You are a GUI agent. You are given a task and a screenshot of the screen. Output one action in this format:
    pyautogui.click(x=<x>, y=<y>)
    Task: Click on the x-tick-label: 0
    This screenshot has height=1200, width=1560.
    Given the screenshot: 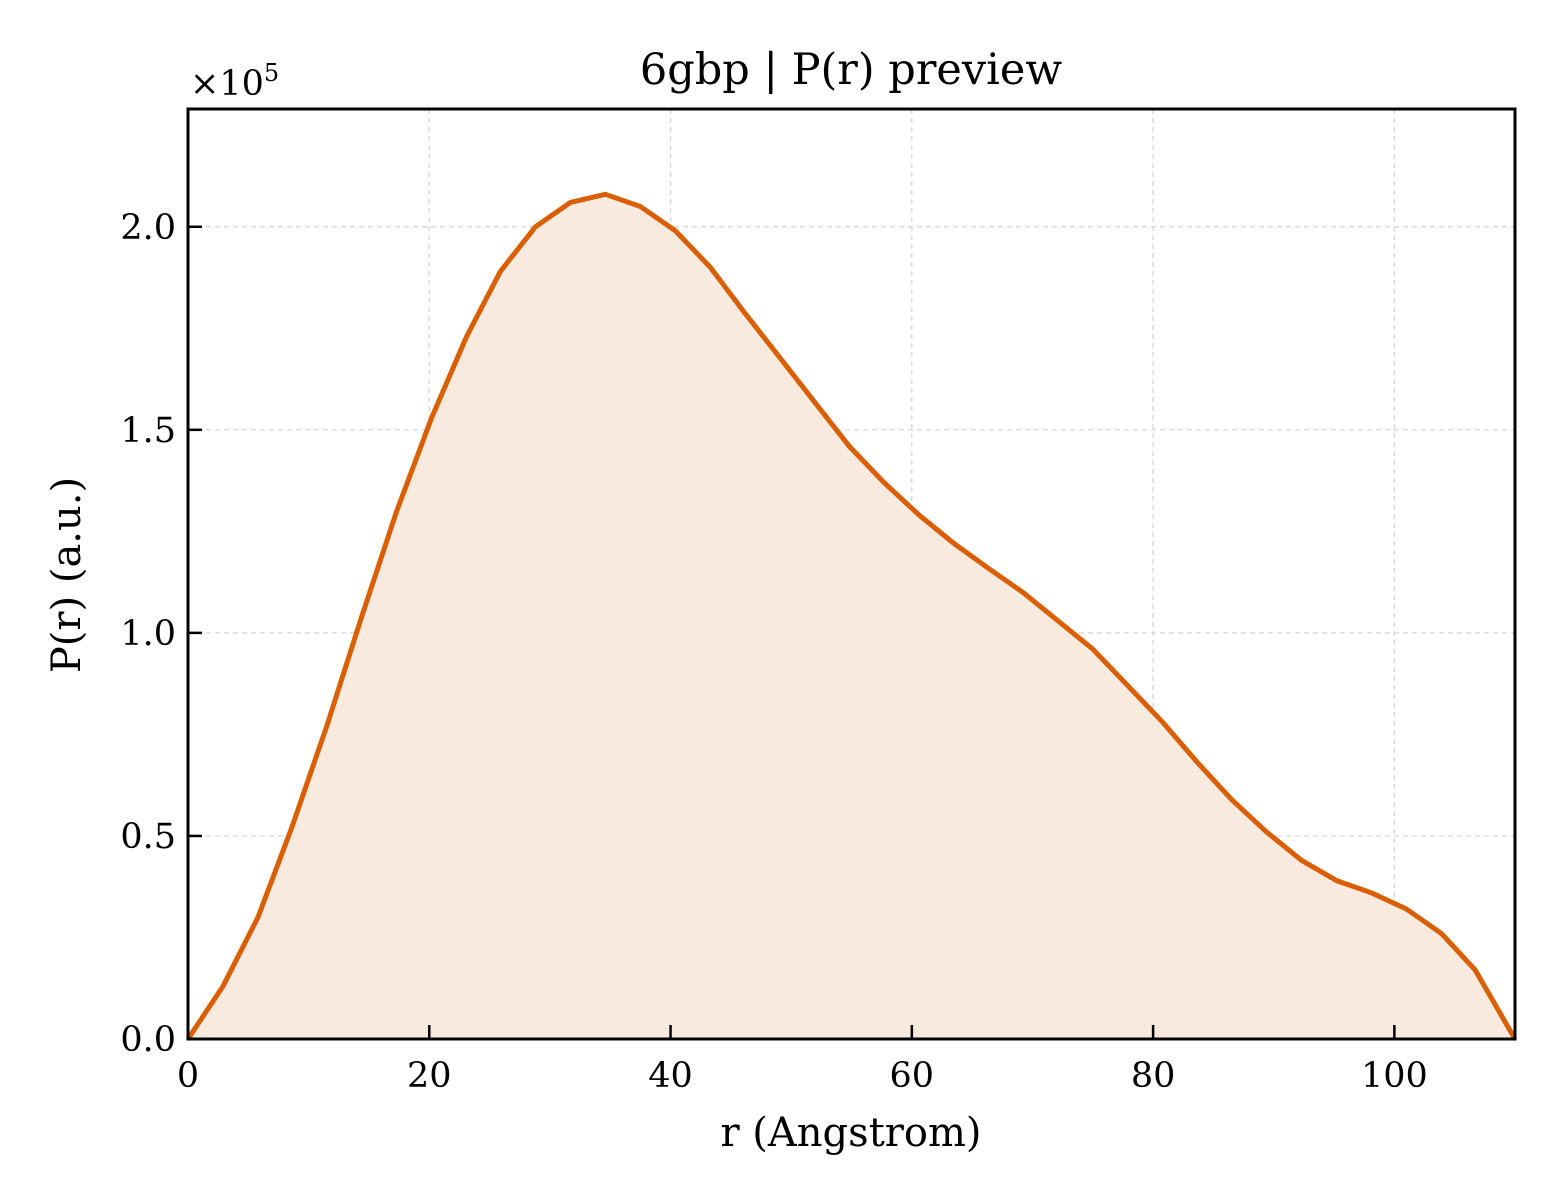 What is the action you would take?
    pyautogui.click(x=188, y=1076)
    